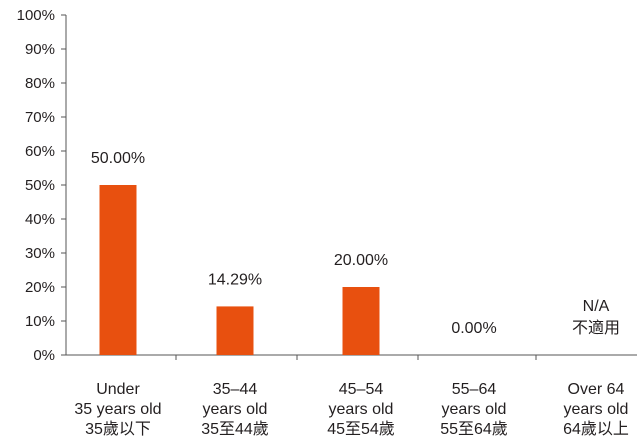 The height and width of the screenshot is (448, 637). What do you see at coordinates (40, 151) in the screenshot?
I see `y-tick-label: 60%` at bounding box center [40, 151].